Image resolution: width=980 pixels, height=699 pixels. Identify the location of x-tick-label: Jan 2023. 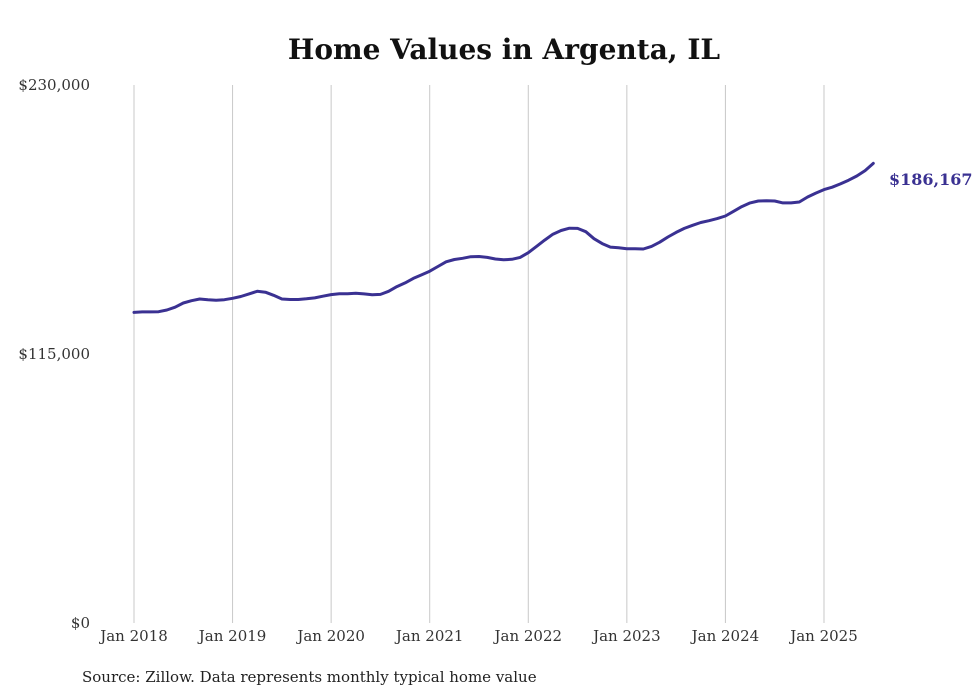
(626, 636).